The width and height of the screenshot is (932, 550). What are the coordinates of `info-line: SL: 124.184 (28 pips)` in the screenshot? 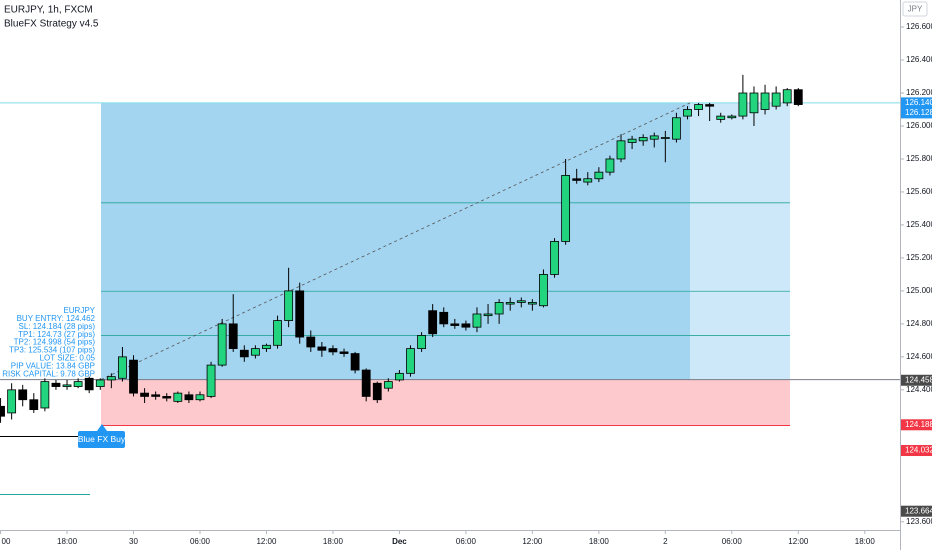 It's located at (57, 326).